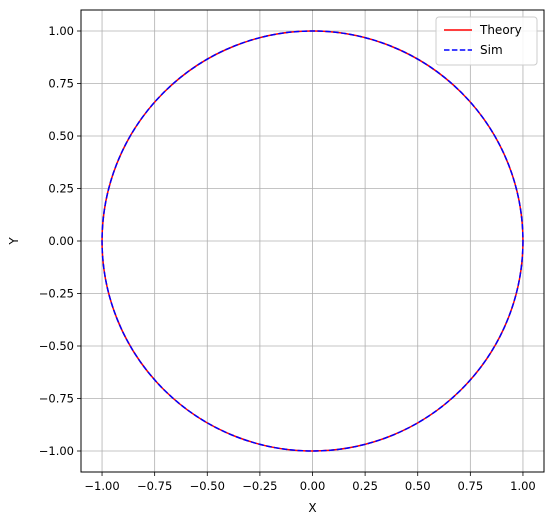  I want to click on legend-label-sim: Sim, so click(491, 50).